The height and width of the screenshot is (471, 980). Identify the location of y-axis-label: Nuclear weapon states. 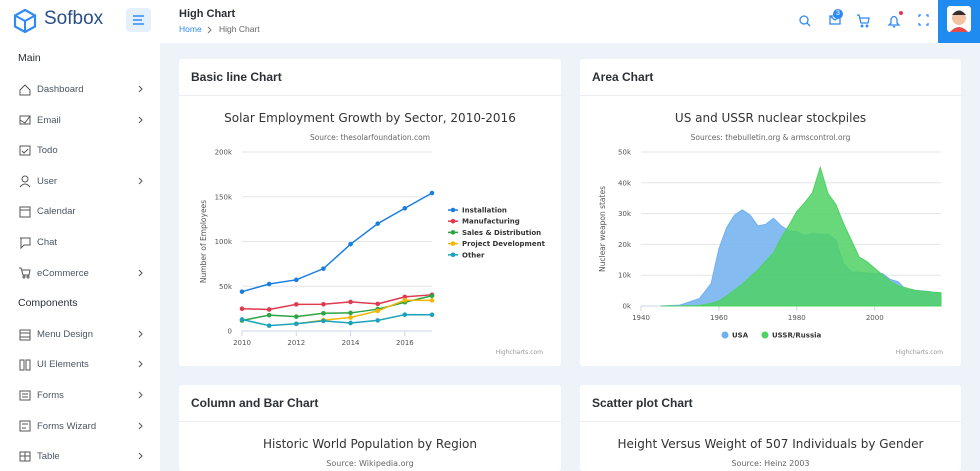
(602, 229).